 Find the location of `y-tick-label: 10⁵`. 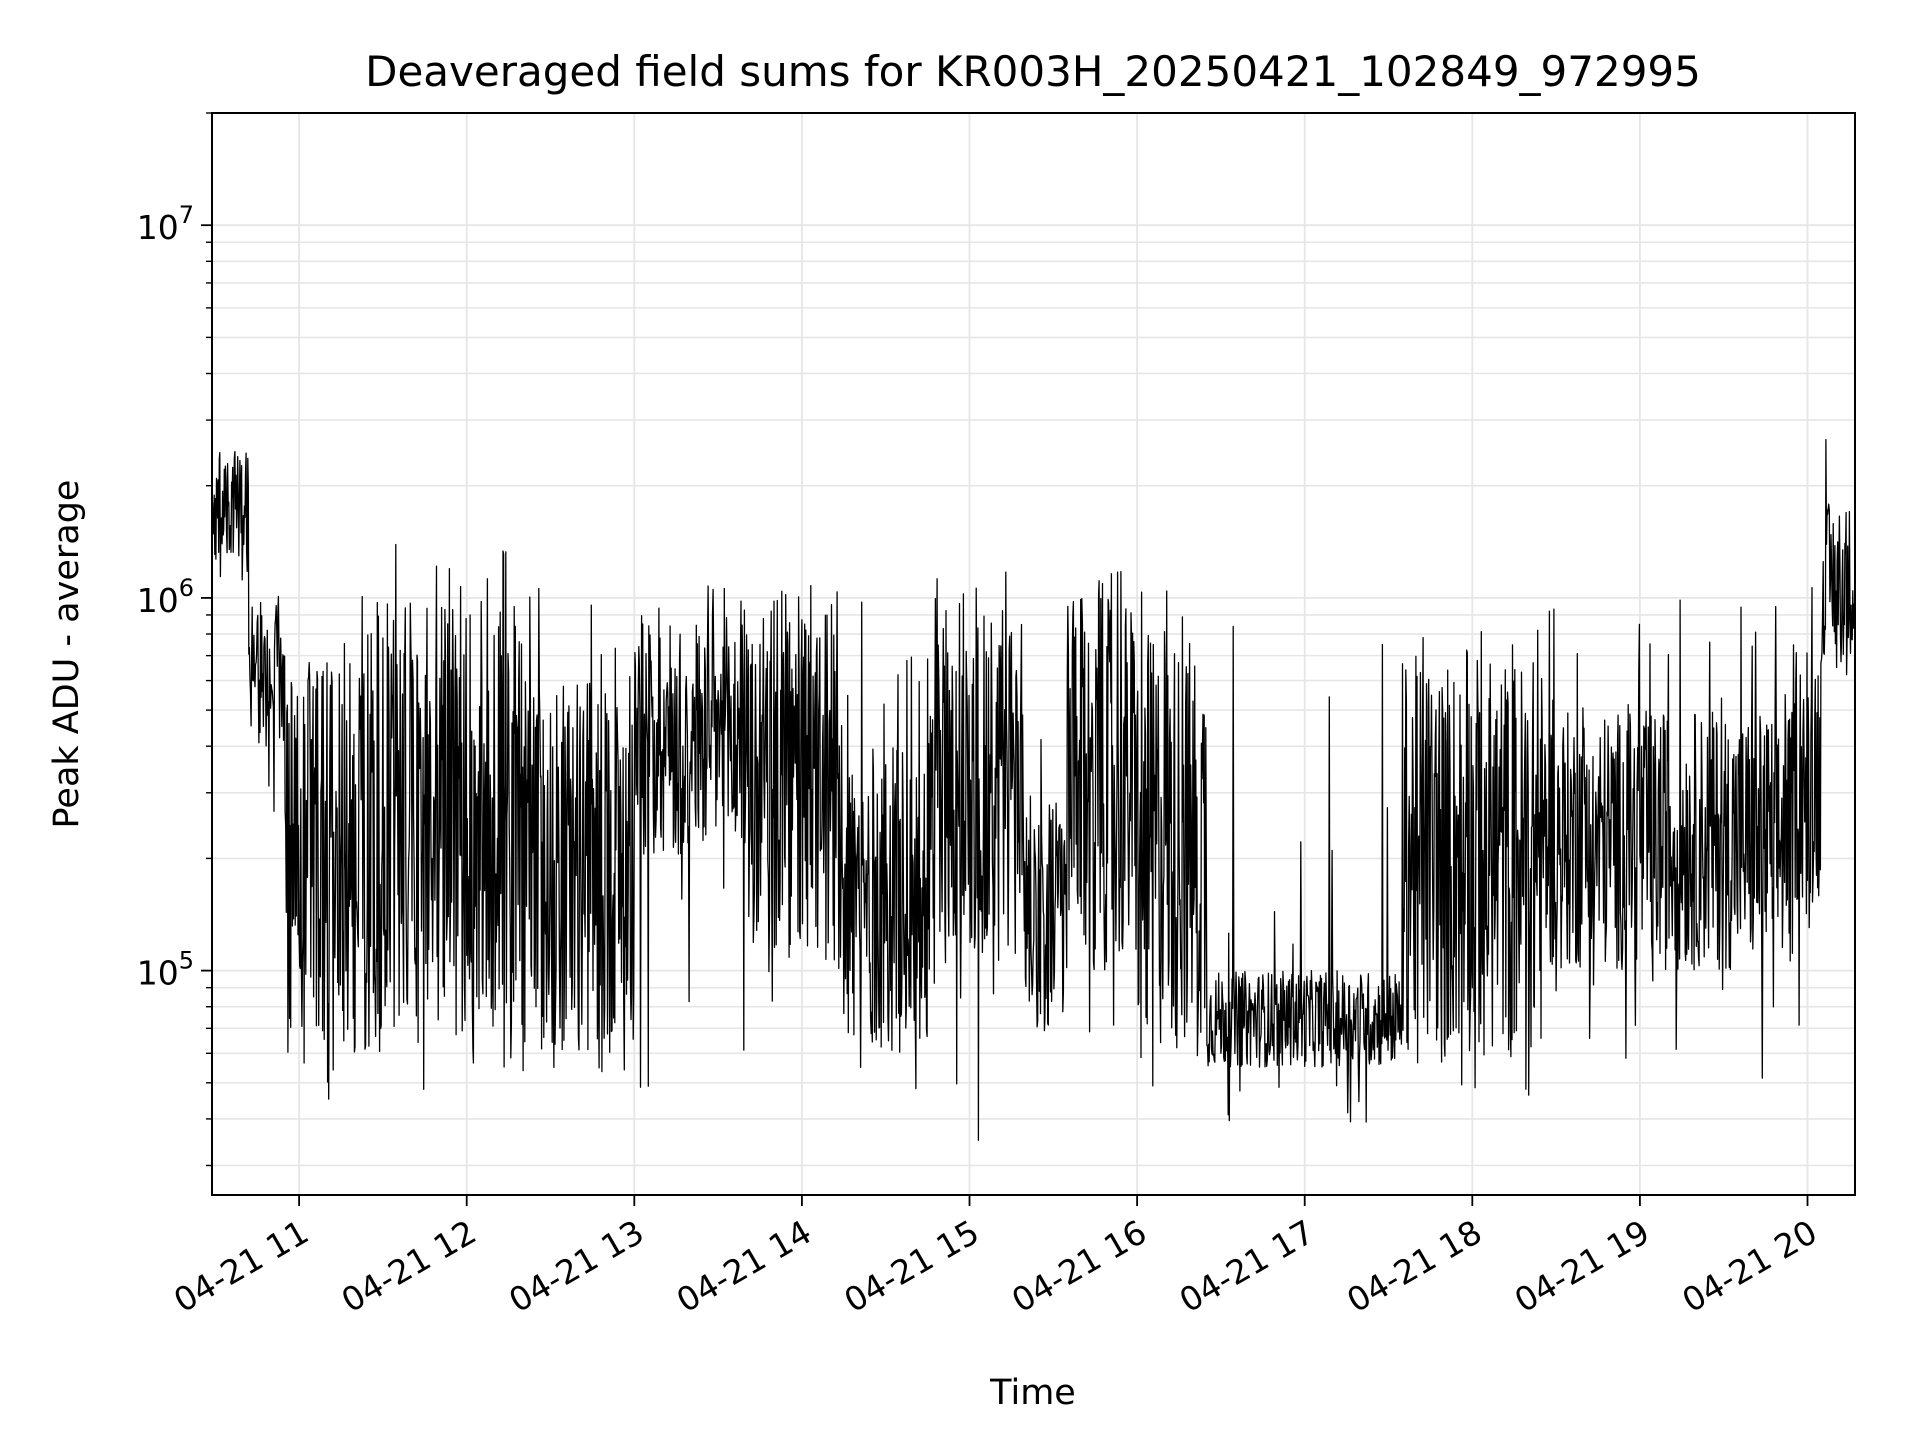

y-tick-label: 10⁵ is located at coordinates (165, 970).